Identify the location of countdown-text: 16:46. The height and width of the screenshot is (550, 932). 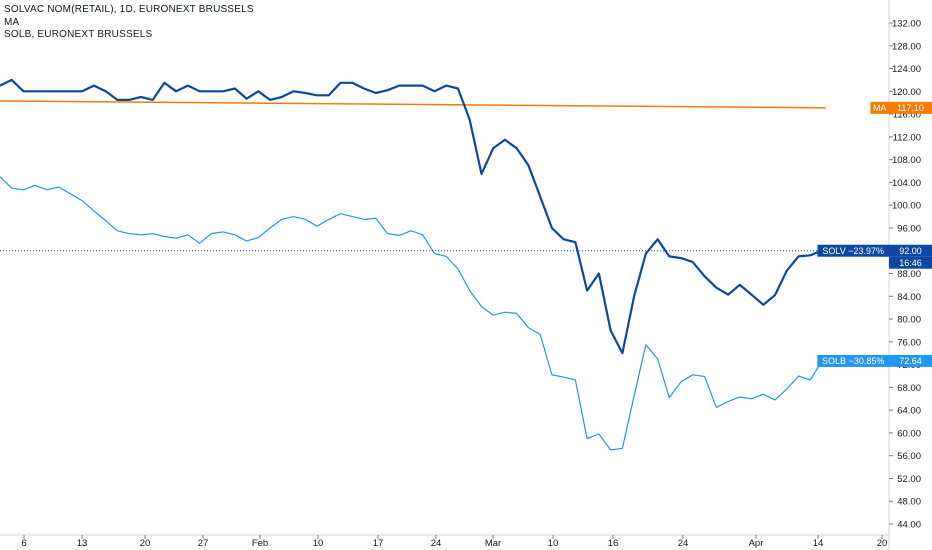
(910, 263).